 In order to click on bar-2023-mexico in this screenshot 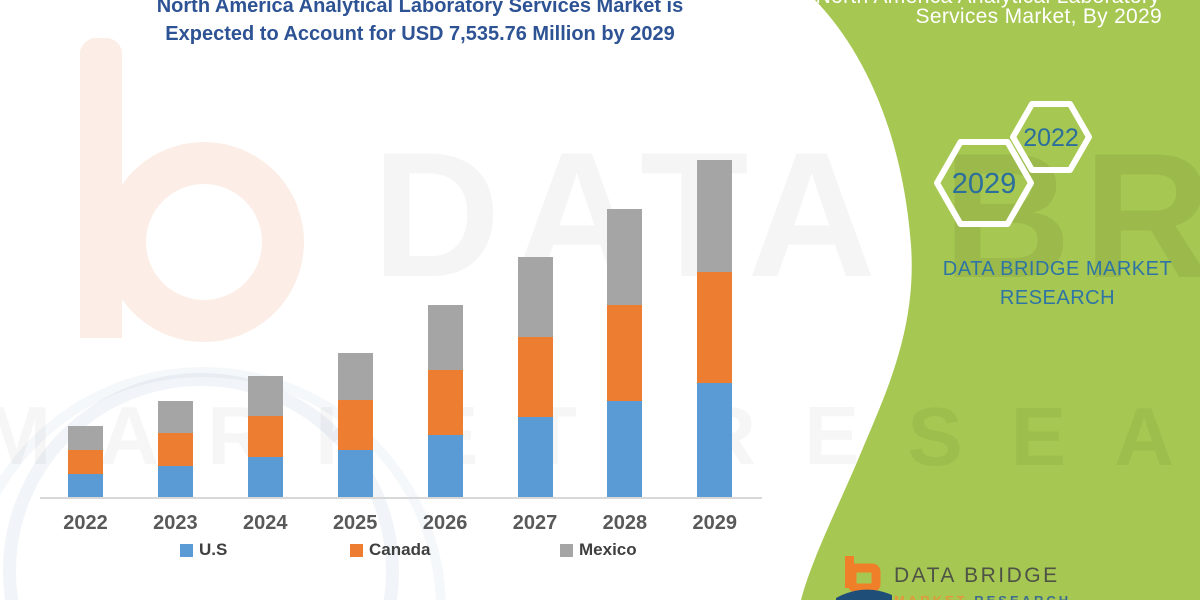, I will do `click(175, 417)`.